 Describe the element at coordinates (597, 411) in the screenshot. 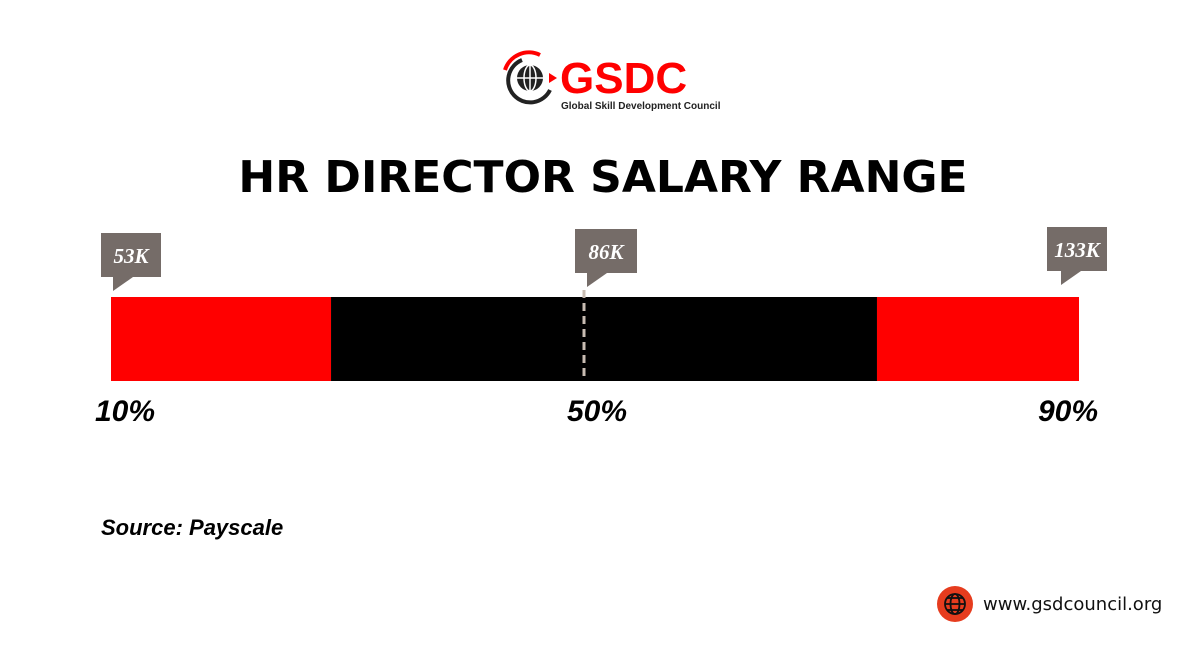

I see `percentile-label-50pct: 50%` at that location.